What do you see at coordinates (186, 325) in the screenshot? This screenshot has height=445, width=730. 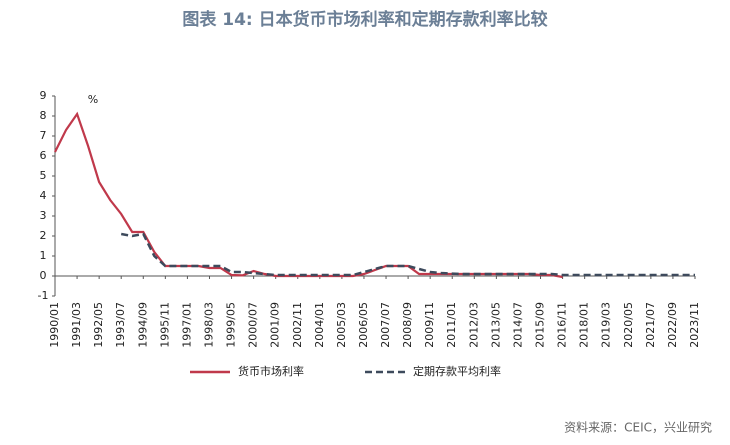 I see `x-tick-label: 1997/01` at bounding box center [186, 325].